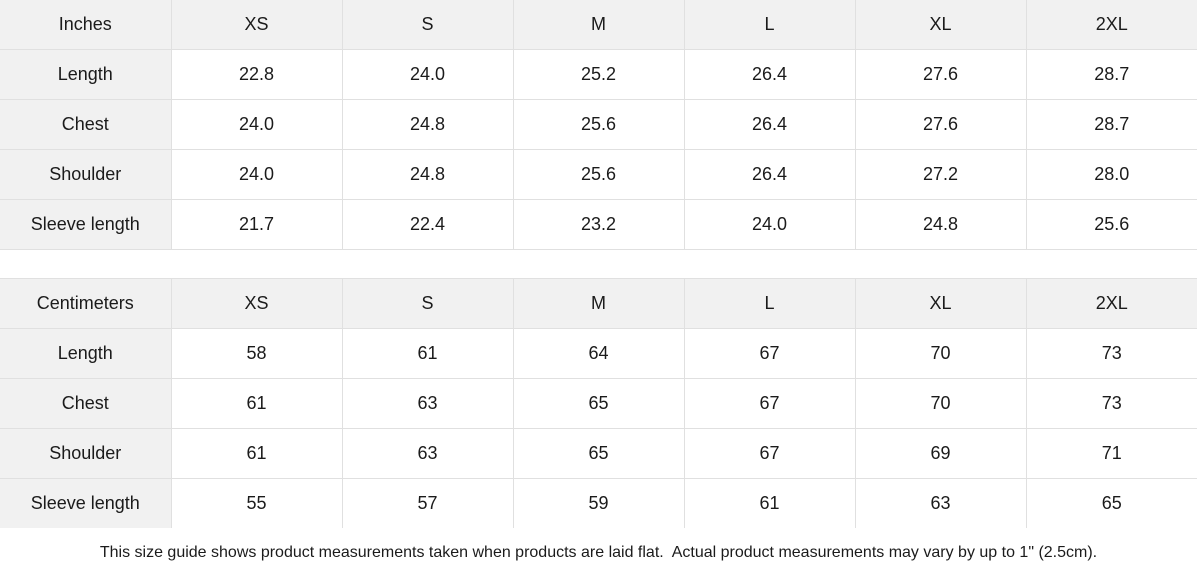  What do you see at coordinates (86, 25) in the screenshot?
I see `unit-header: Inches` at bounding box center [86, 25].